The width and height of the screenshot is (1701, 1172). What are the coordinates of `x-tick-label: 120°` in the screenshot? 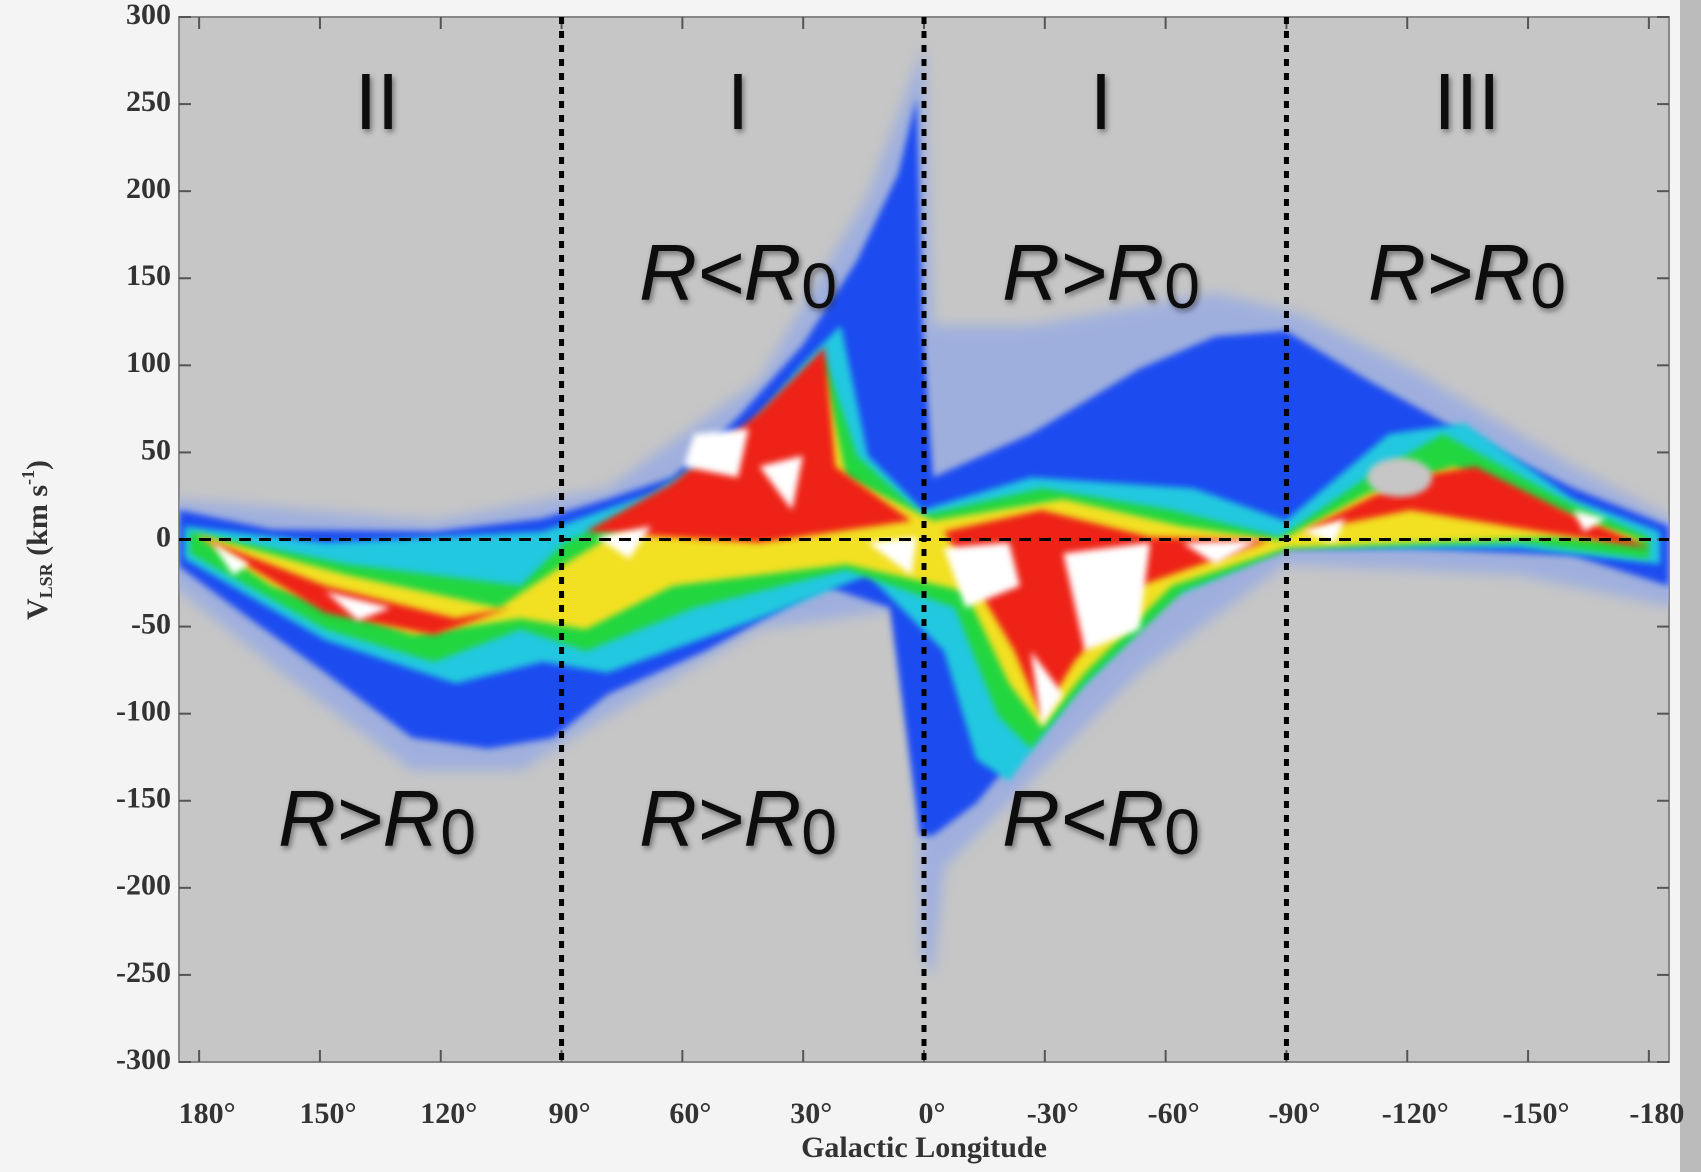 It's located at (448, 1113).